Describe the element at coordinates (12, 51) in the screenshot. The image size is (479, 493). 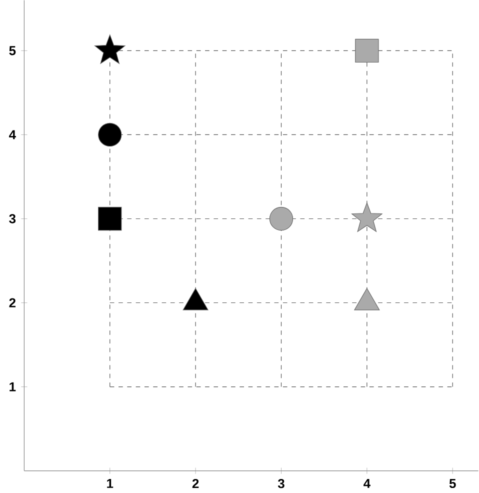
I see `y-tick-label: 5` at that location.